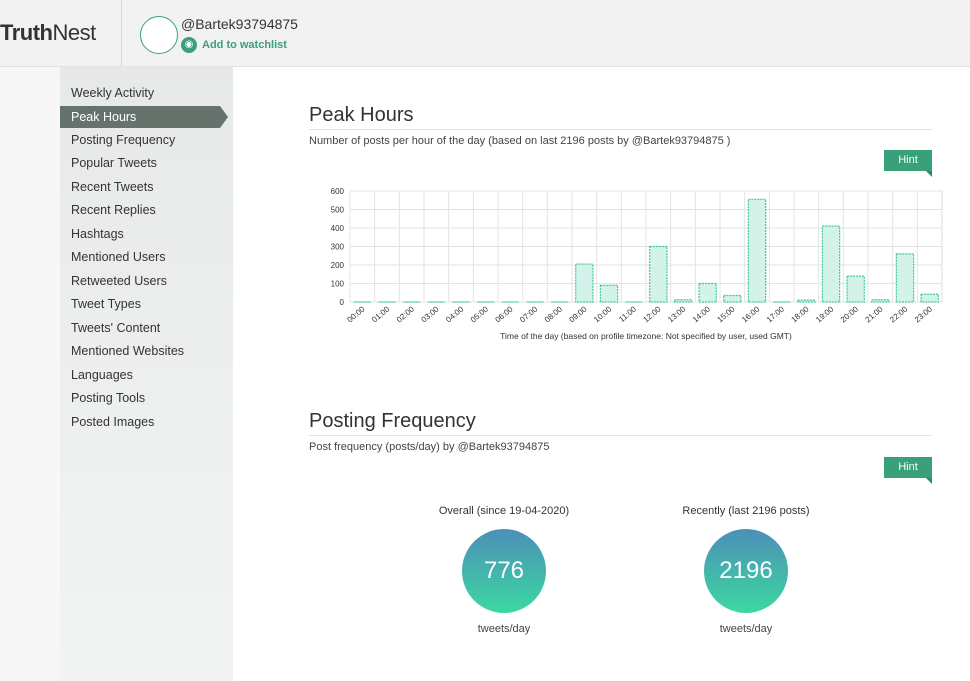 This screenshot has width=970, height=681. Describe the element at coordinates (504, 314) in the screenshot. I see `chart-x-tick-label: 06:00` at that location.